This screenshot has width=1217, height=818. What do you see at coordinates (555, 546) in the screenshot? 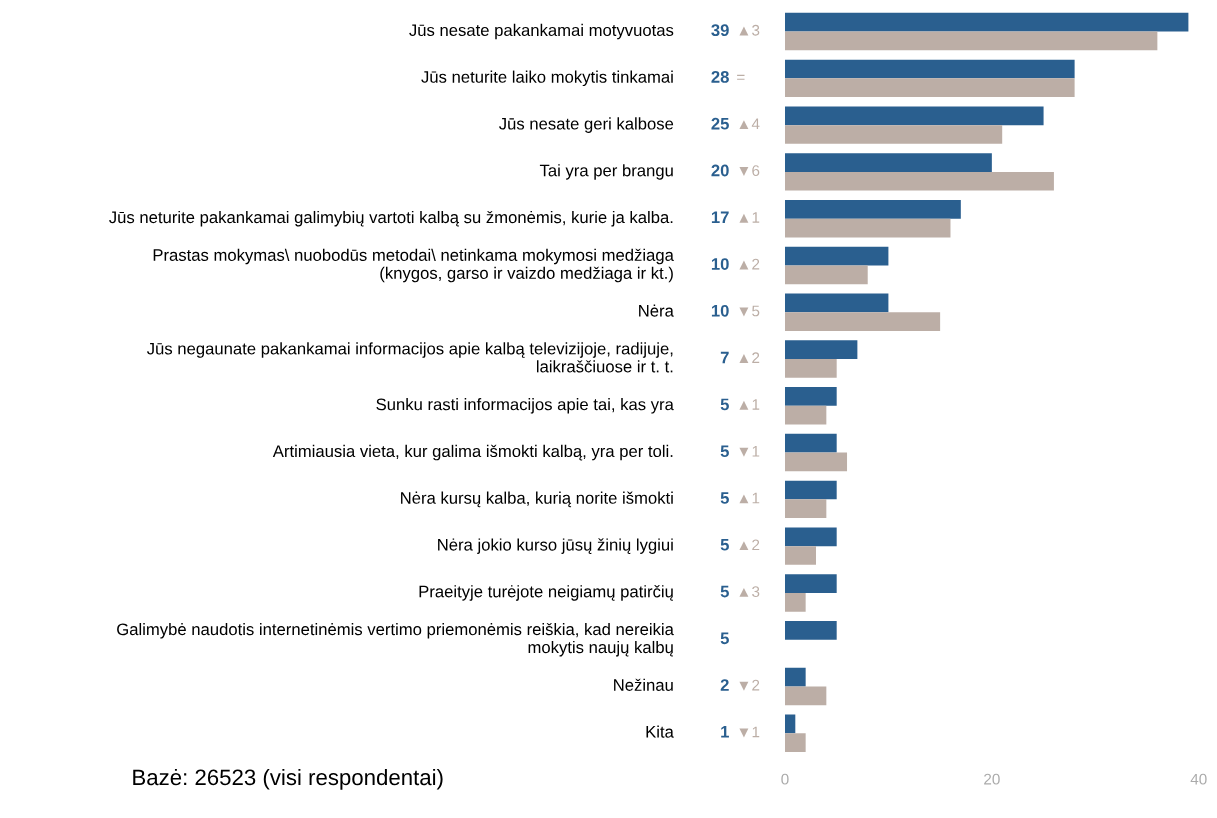
I see `y-tick-label: Nėra jokio kurso jūsų žinių lygiui` at bounding box center [555, 546].